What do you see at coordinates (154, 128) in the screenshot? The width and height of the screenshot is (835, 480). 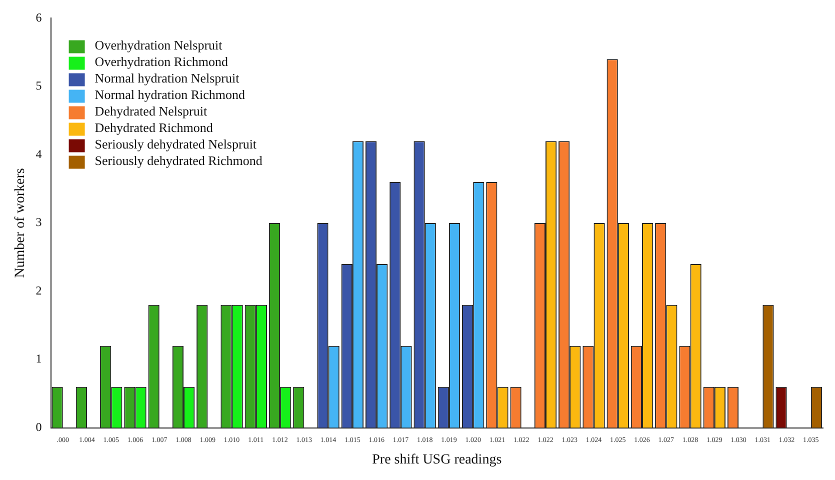 I see `legend-label: Dehydrated Richmond` at bounding box center [154, 128].